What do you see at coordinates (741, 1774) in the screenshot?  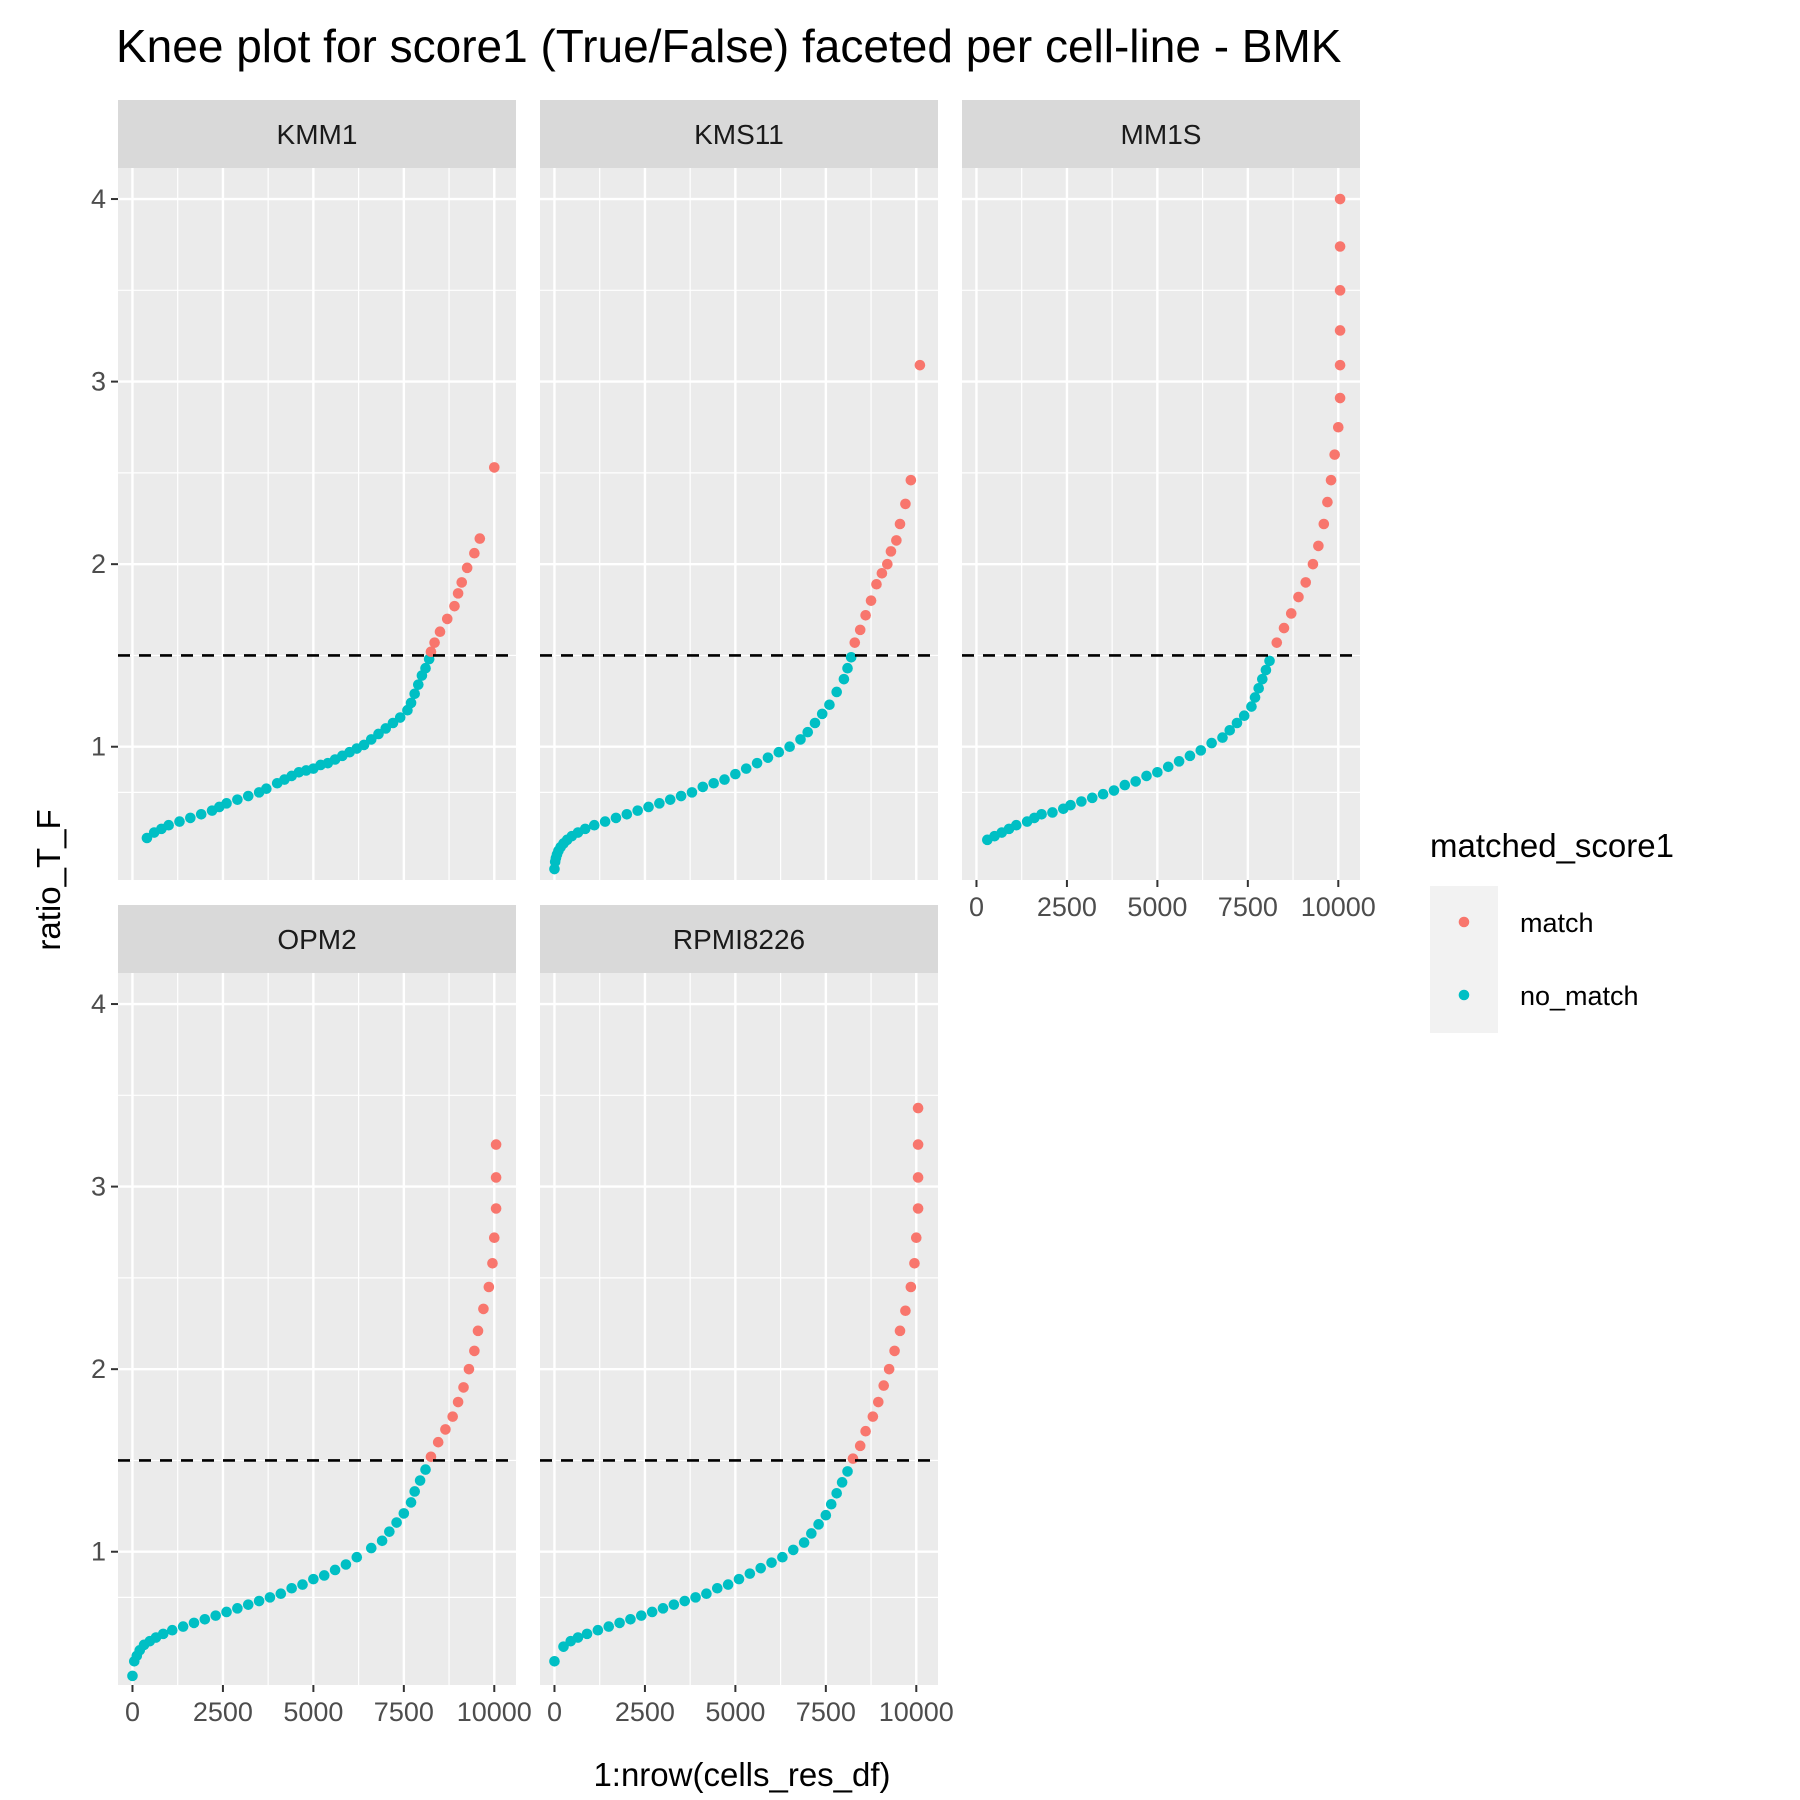 I see `x-axis-title: 1:nrow(cells_res_df)` at bounding box center [741, 1774].